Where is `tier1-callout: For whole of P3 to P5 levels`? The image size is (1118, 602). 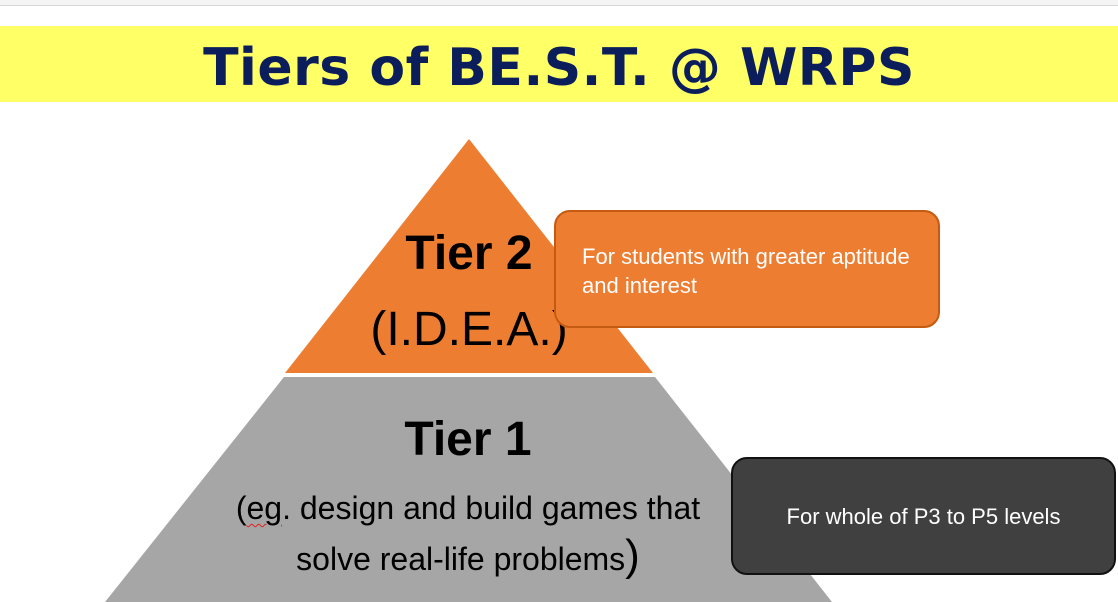
tier1-callout: For whole of P3 to P5 levels is located at coordinates (923, 516).